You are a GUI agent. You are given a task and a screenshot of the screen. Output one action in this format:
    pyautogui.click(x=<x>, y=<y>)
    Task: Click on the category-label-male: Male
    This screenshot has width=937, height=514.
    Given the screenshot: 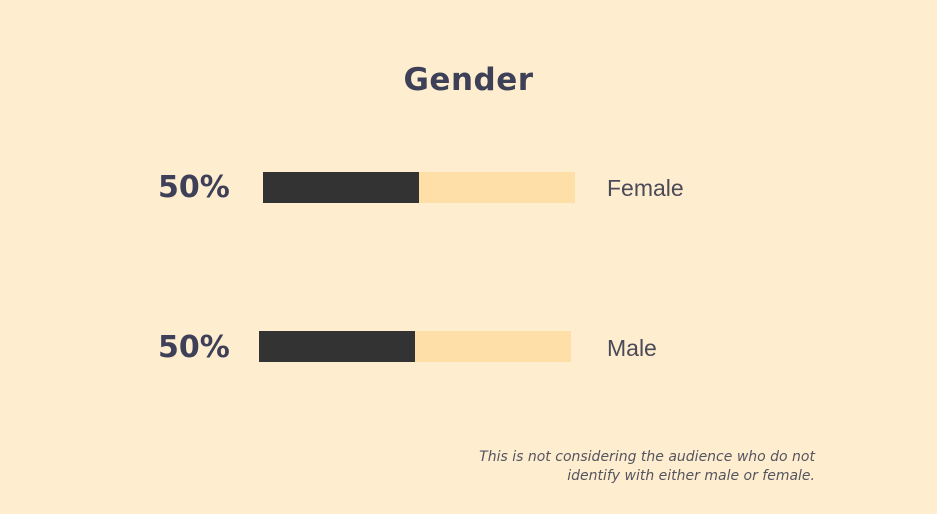 What is the action you would take?
    pyautogui.click(x=632, y=348)
    